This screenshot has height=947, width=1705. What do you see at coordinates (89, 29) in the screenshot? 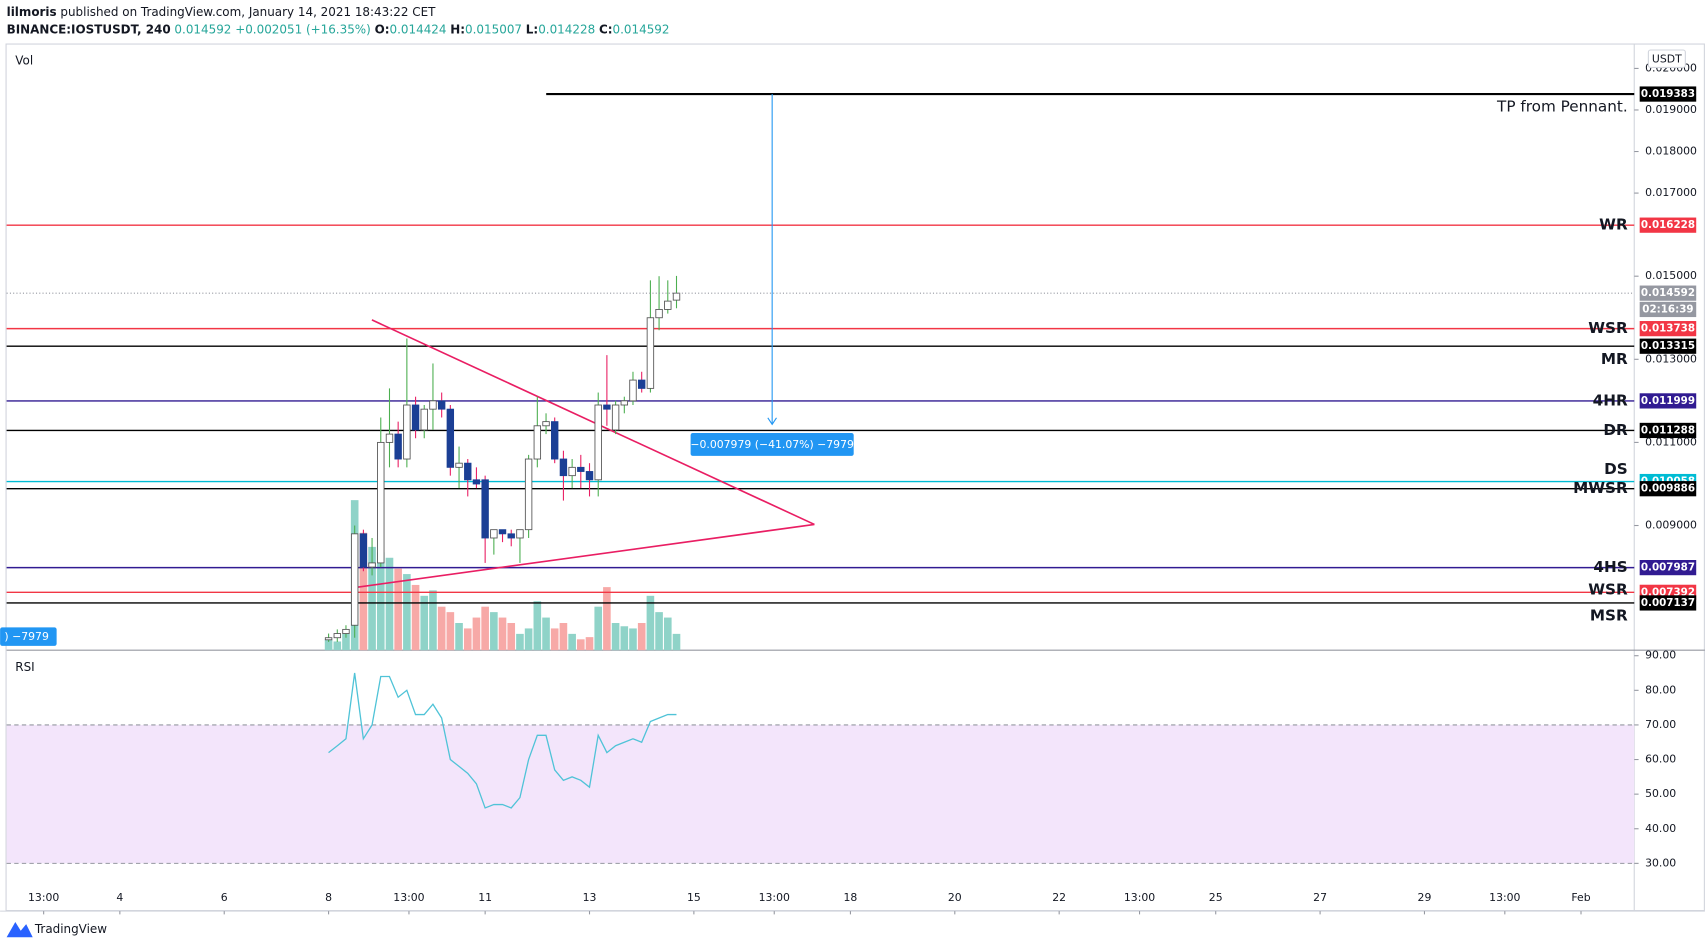
I see `symbol: BINANCE:IOSTUSDT, 240` at bounding box center [89, 29].